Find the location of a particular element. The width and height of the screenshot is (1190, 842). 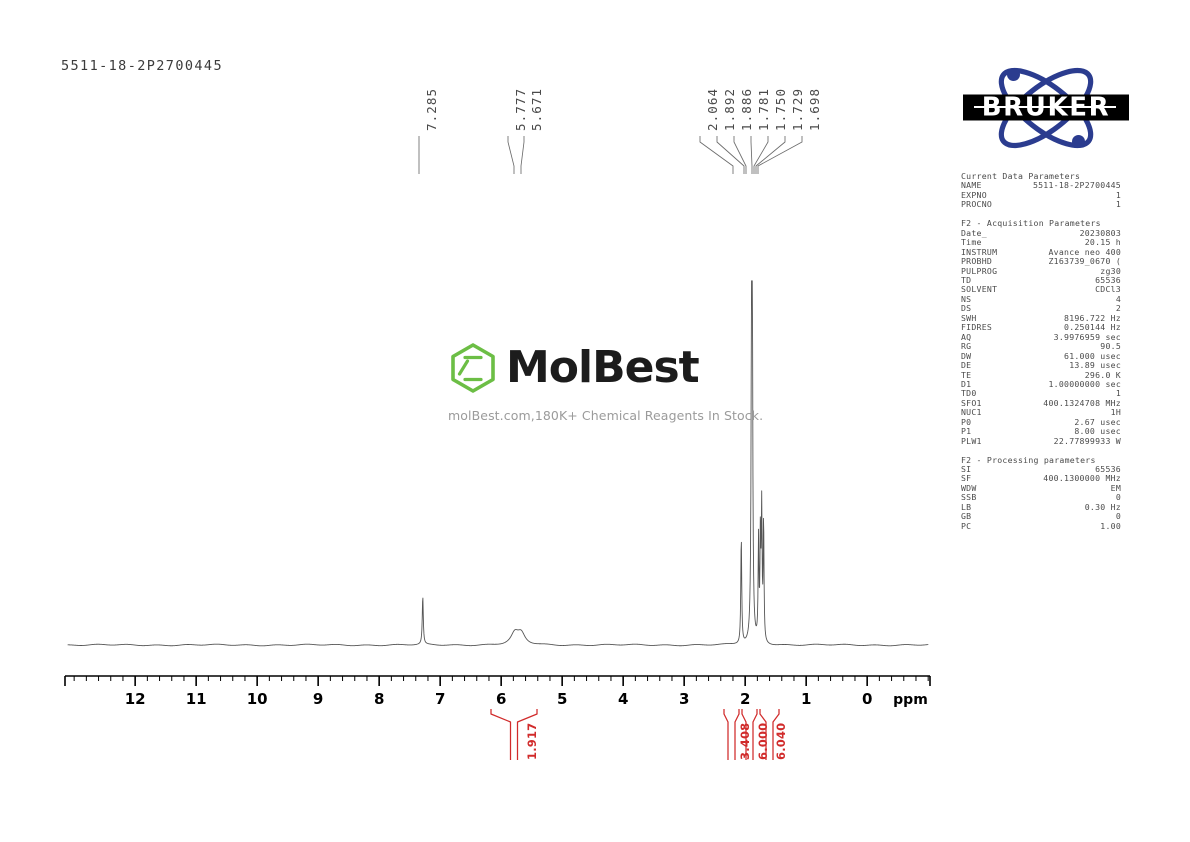

bruker-orbit-icon is located at coordinates (1046, 108).